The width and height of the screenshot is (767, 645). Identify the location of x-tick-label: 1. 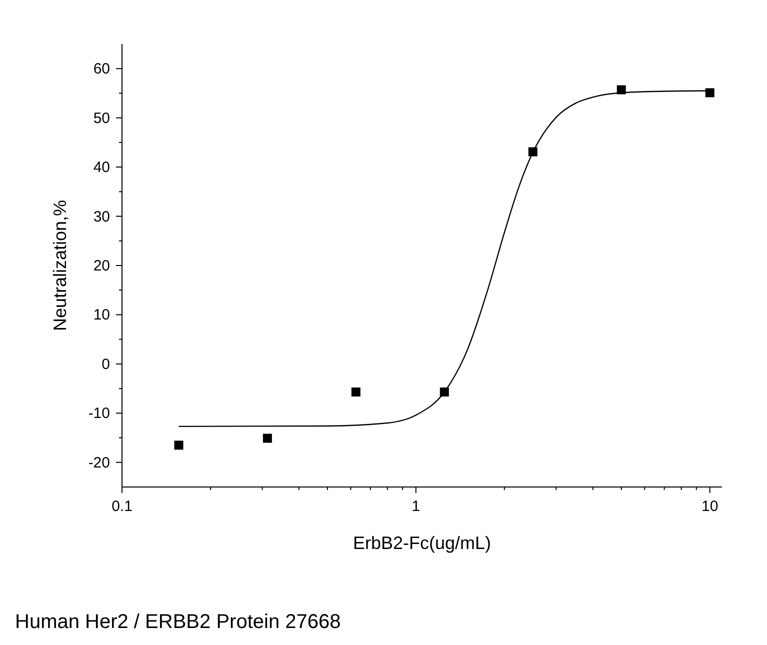
(416, 506).